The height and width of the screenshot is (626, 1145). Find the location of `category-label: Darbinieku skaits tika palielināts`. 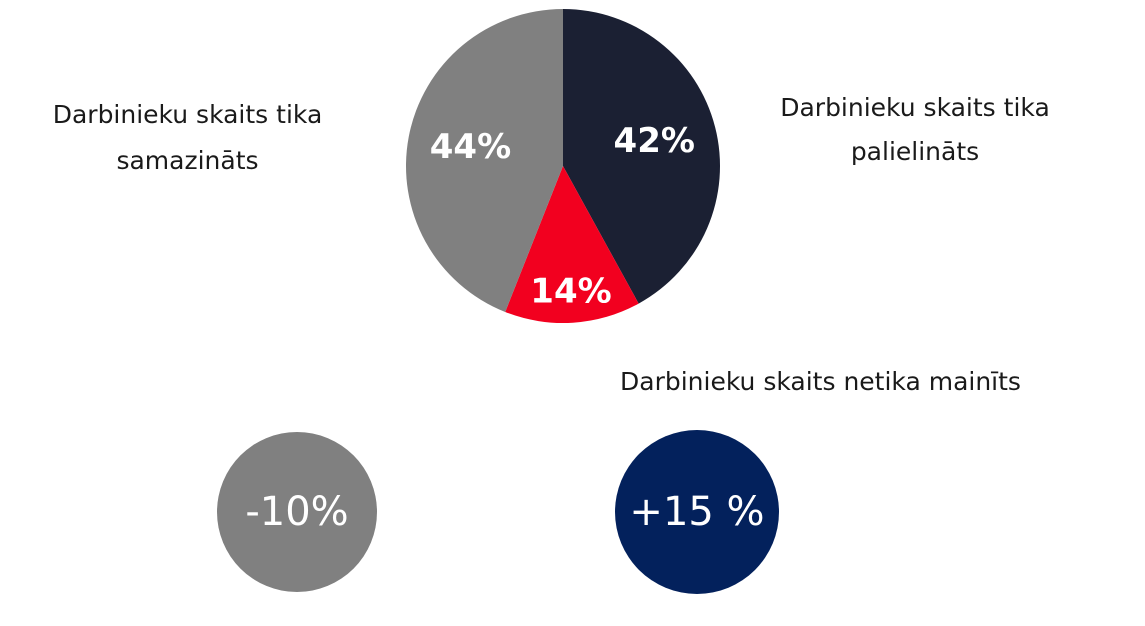

category-label: Darbinieku skaits tika palielināts is located at coordinates (915, 129).